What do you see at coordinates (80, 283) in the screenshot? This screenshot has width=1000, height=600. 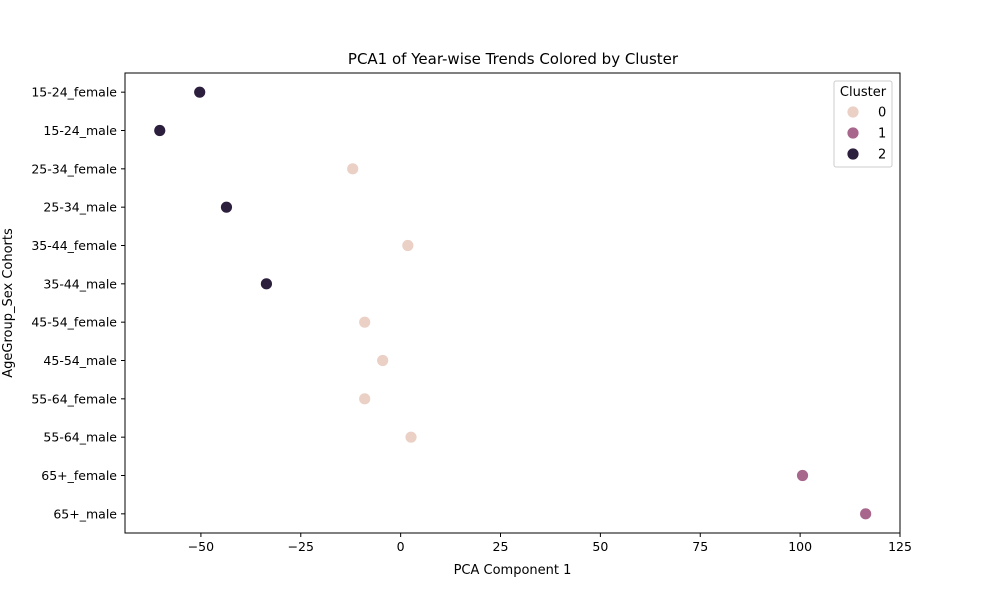 I see `y-tick-label: 35-44_male` at bounding box center [80, 283].